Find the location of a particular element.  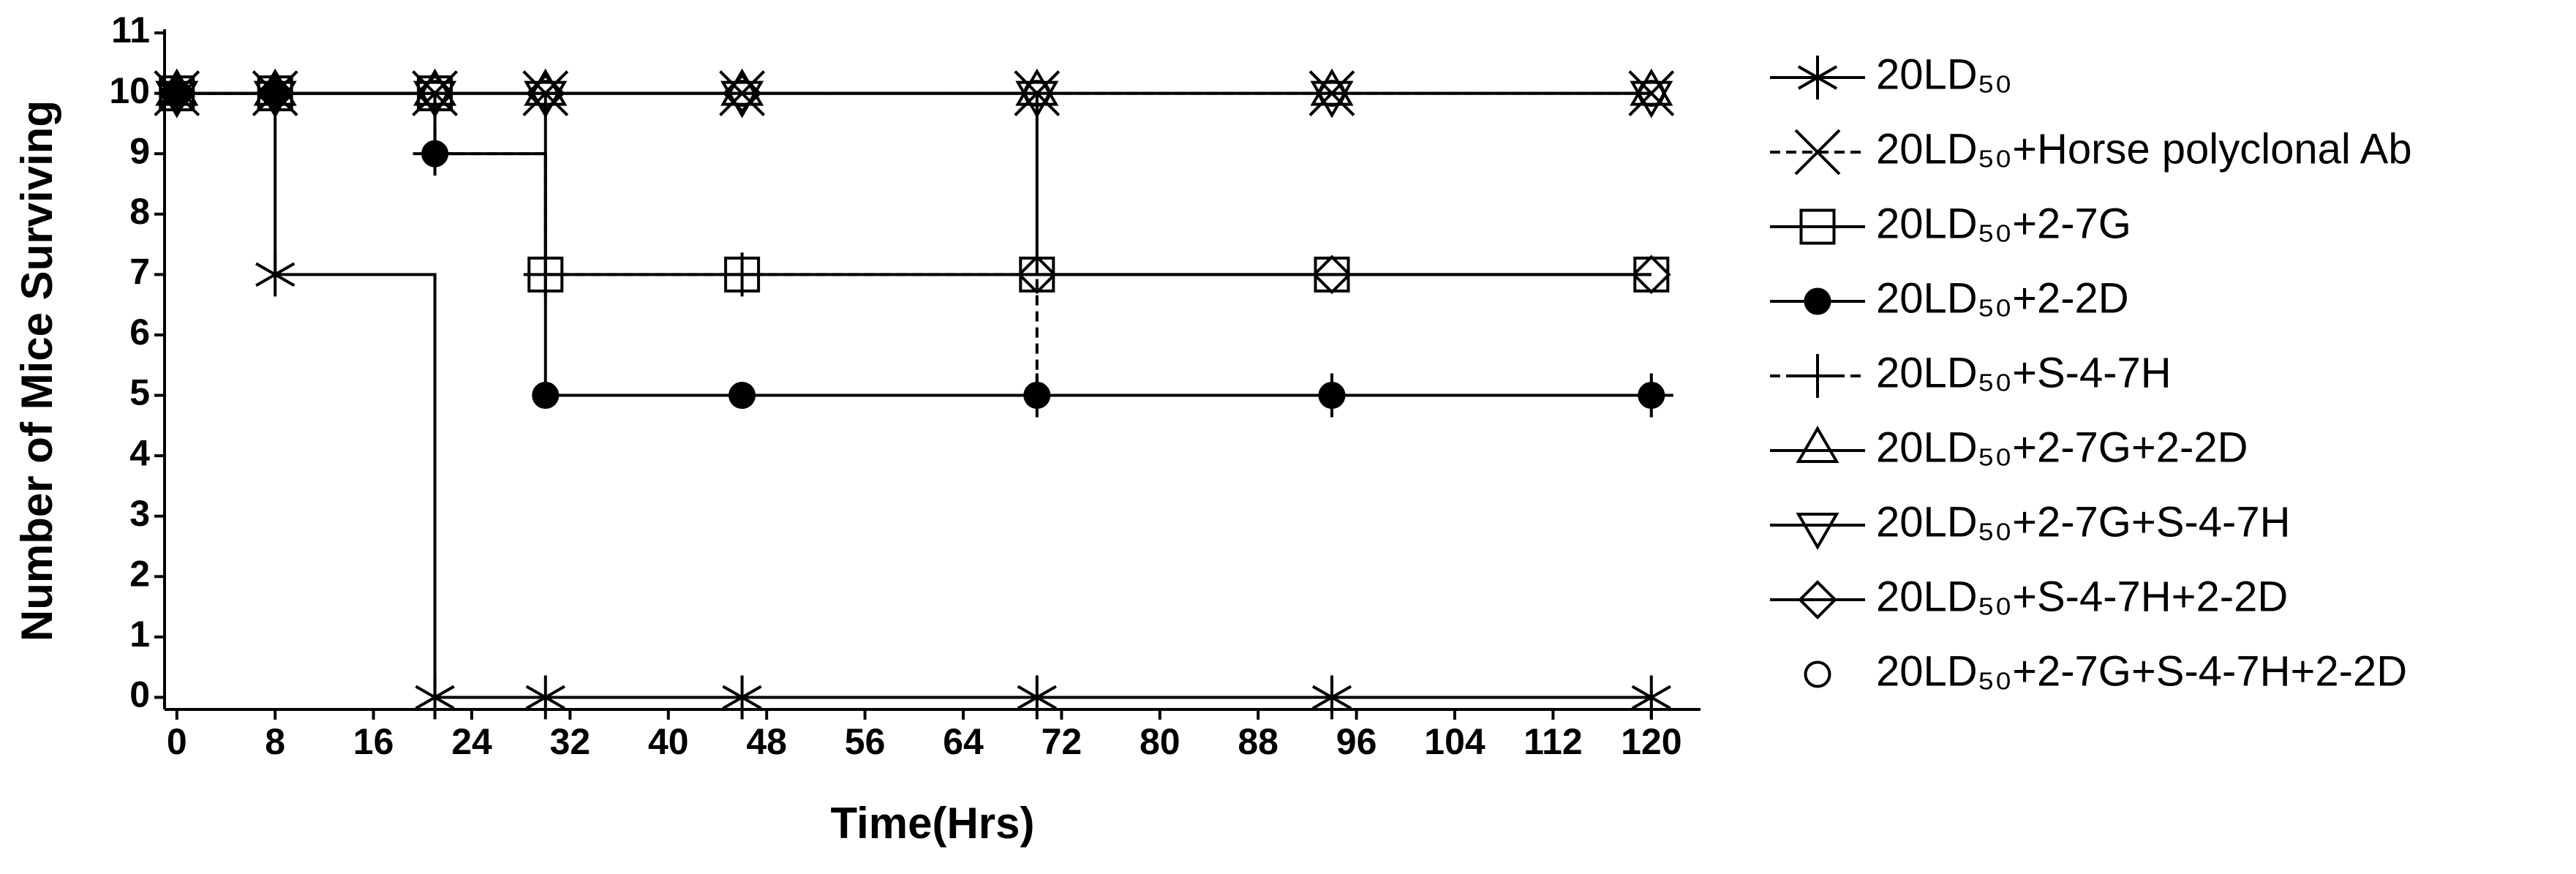

legend-label: 20LD₅₀+Horse polyclonal Ab is located at coordinates (2144, 149).